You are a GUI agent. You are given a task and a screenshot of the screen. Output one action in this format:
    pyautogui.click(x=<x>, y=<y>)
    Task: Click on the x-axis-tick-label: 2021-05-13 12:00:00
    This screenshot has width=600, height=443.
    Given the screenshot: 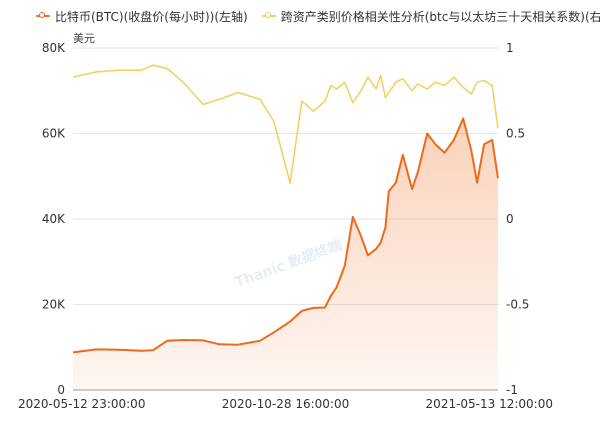 What is the action you would take?
    pyautogui.click(x=489, y=404)
    